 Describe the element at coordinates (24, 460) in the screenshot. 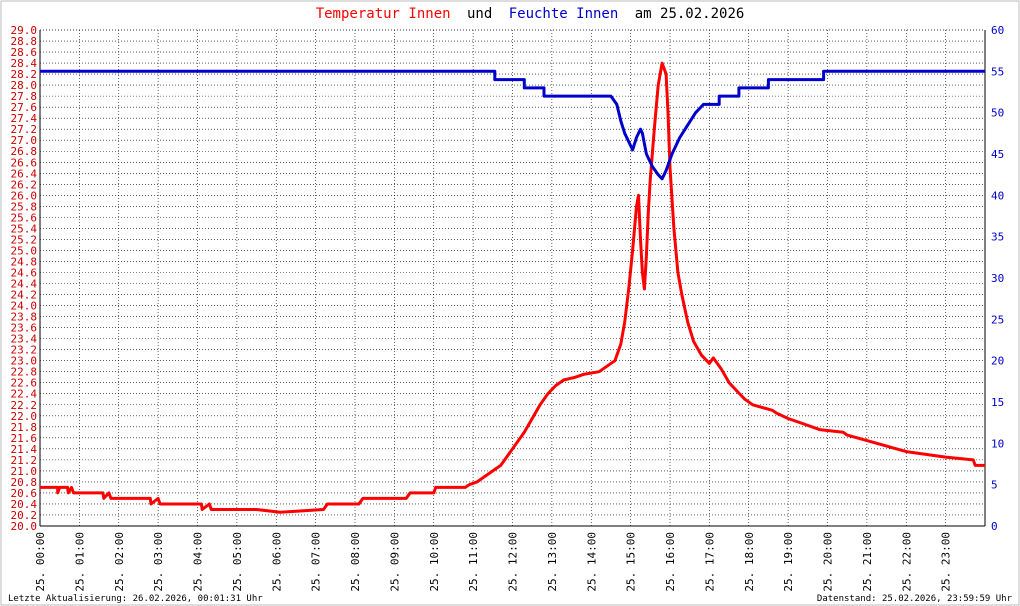

I see `left-tick-label: 21.2` at that location.